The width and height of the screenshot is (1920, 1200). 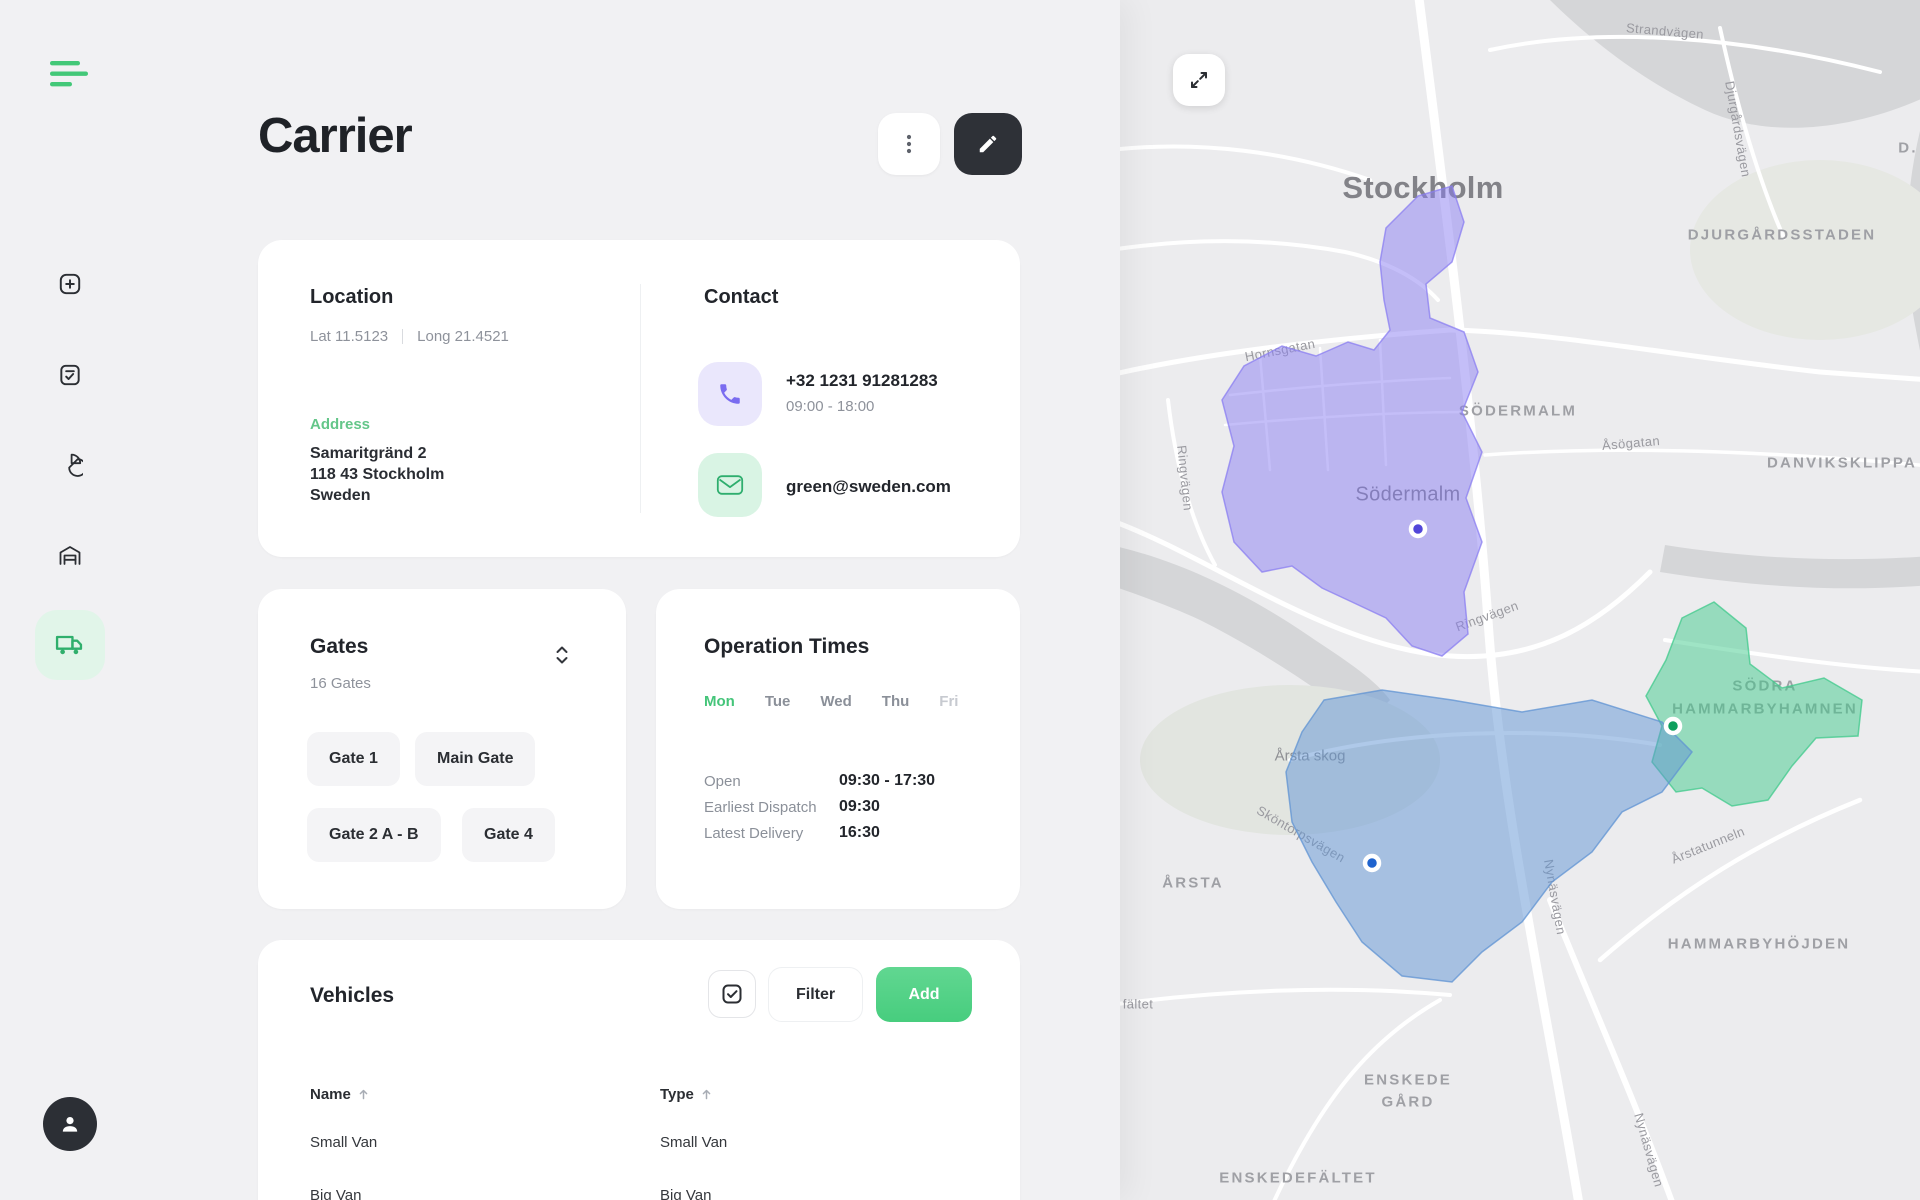 I want to click on cell-type: Big Van, so click(x=686, y=1193).